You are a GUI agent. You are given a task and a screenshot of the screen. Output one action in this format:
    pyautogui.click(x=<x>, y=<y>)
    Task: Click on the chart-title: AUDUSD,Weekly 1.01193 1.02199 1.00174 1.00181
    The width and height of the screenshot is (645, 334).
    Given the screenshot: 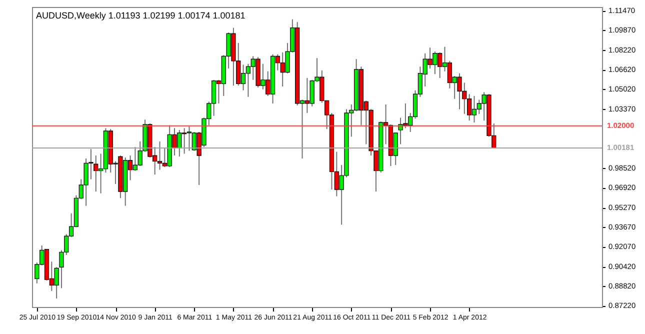 What is the action you would take?
    pyautogui.click(x=141, y=15)
    